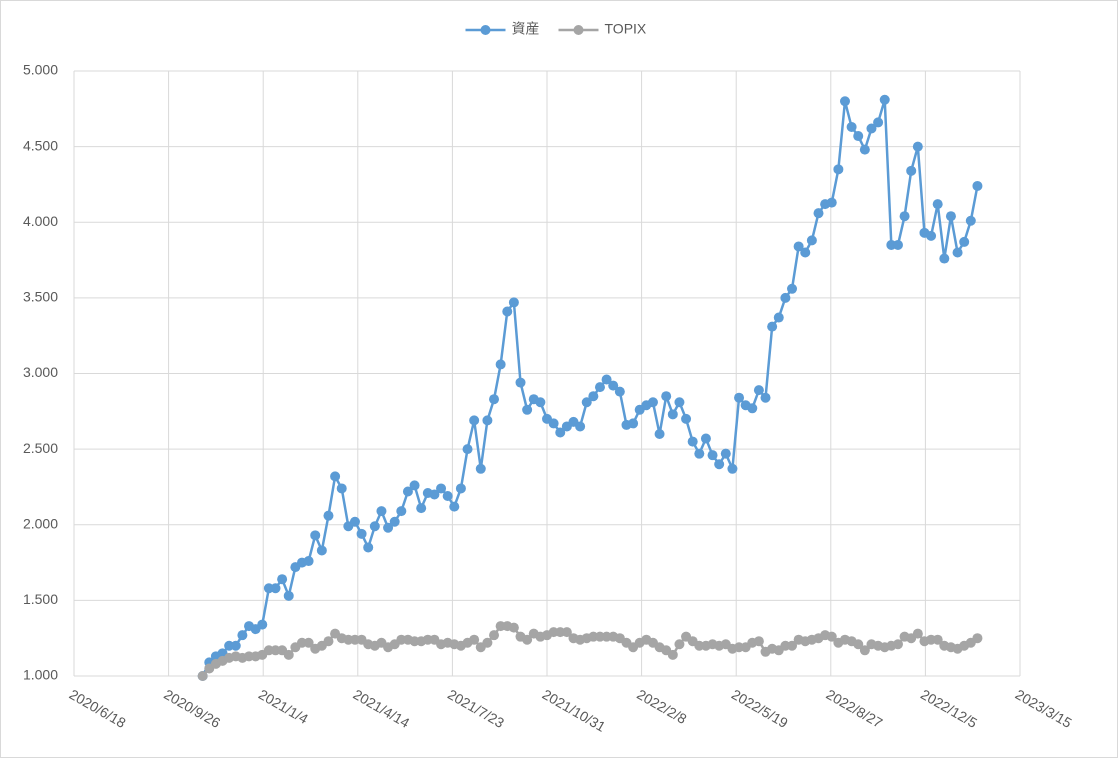 The height and width of the screenshot is (758, 1118). Describe the element at coordinates (626, 29) in the screenshot. I see `legend-label: TOPIX` at that location.